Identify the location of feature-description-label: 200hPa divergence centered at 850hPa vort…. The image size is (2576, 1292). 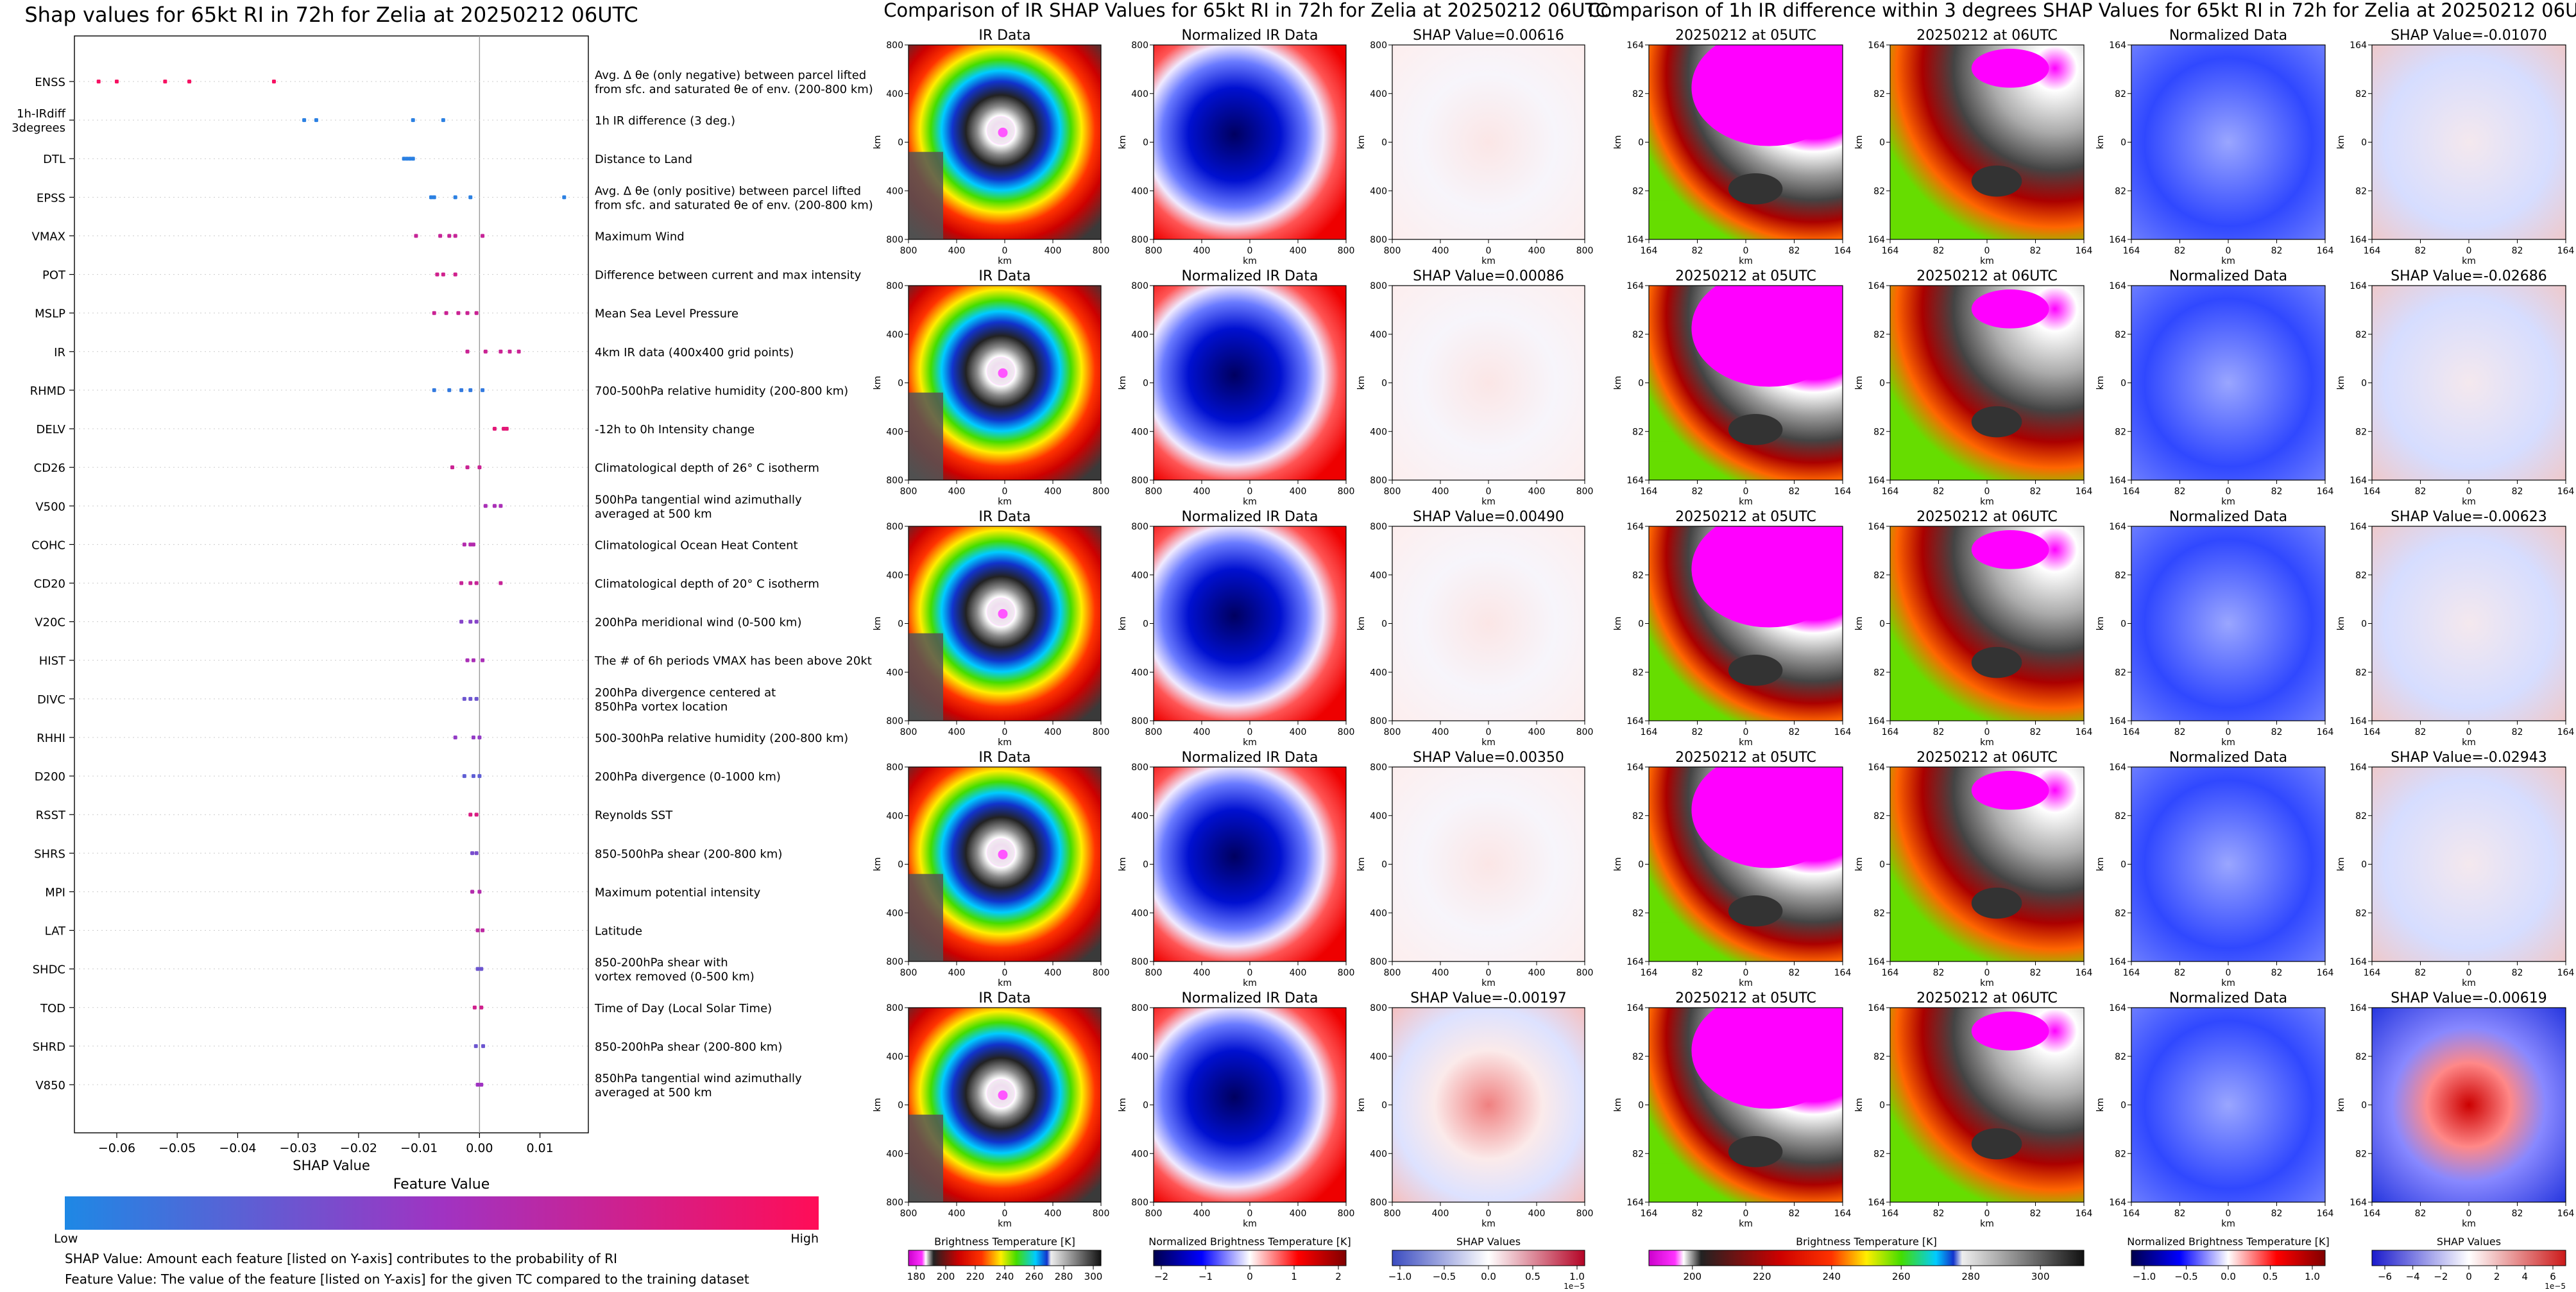
(686, 700).